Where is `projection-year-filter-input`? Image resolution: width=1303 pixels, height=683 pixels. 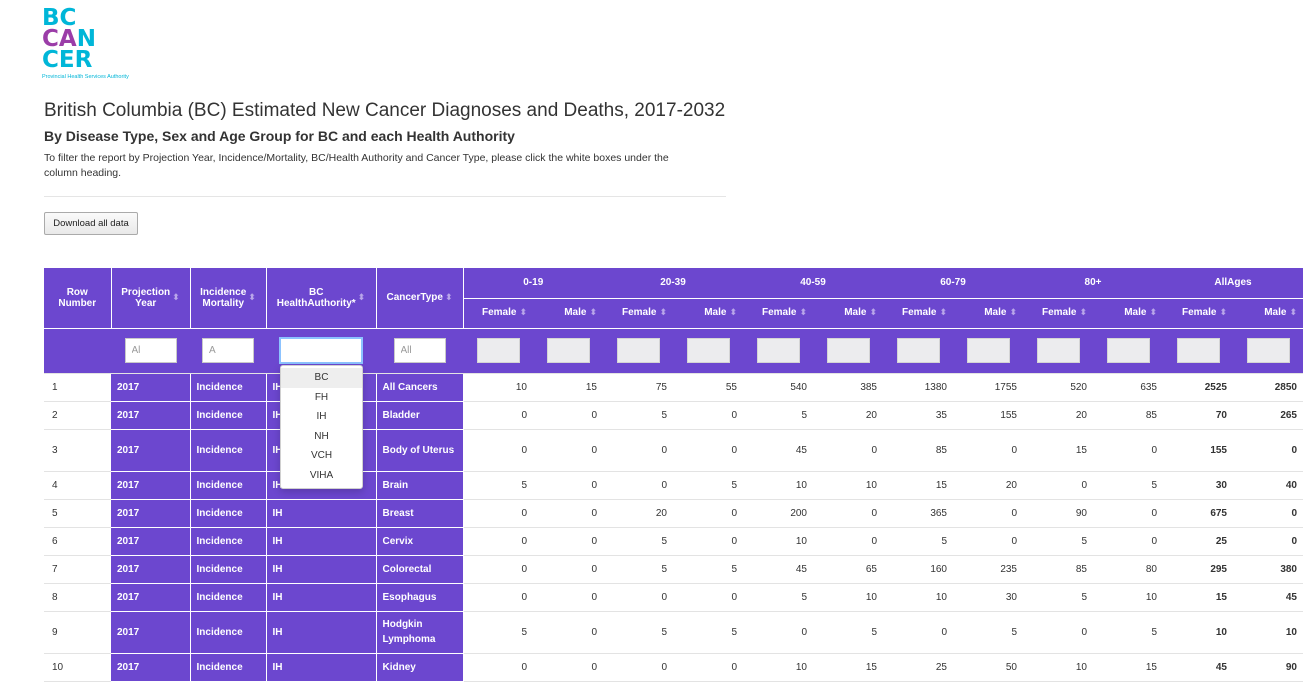 projection-year-filter-input is located at coordinates (150, 350).